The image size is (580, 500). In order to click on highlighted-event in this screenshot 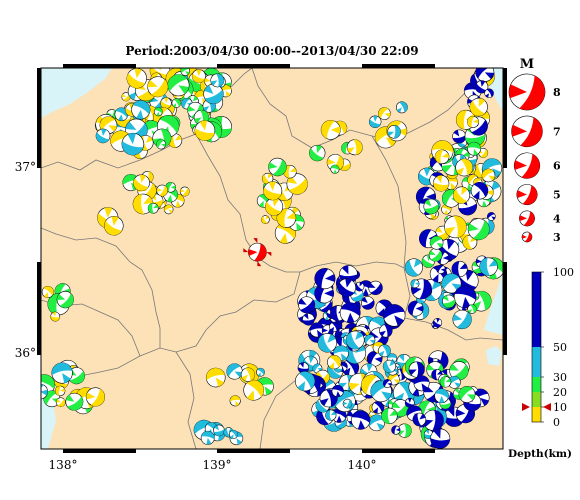, I will do `click(257, 252)`.